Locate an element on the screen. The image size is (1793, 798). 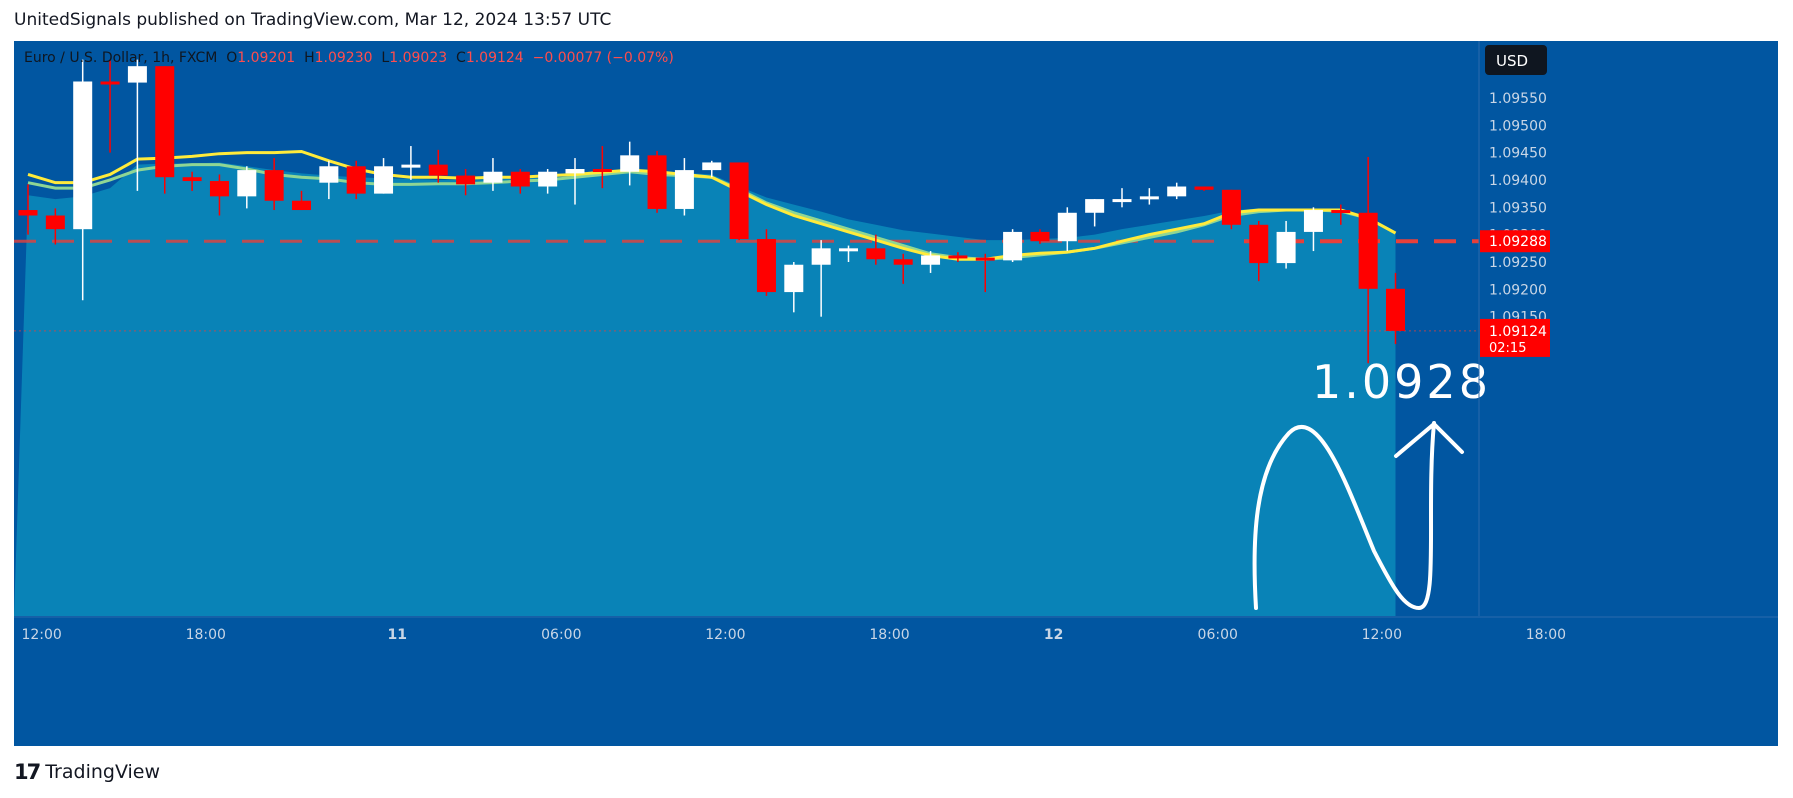
y-tick-label: 1.09250 is located at coordinates (1518, 263).